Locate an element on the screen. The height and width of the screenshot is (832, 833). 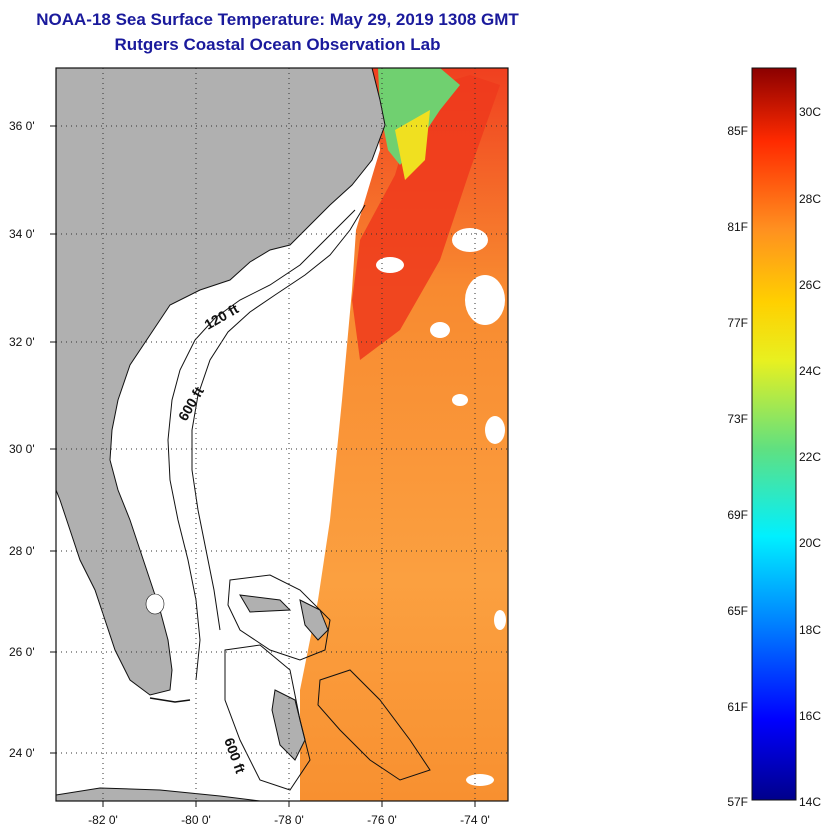
cb-f-73: 73F is located at coordinates (737, 419).